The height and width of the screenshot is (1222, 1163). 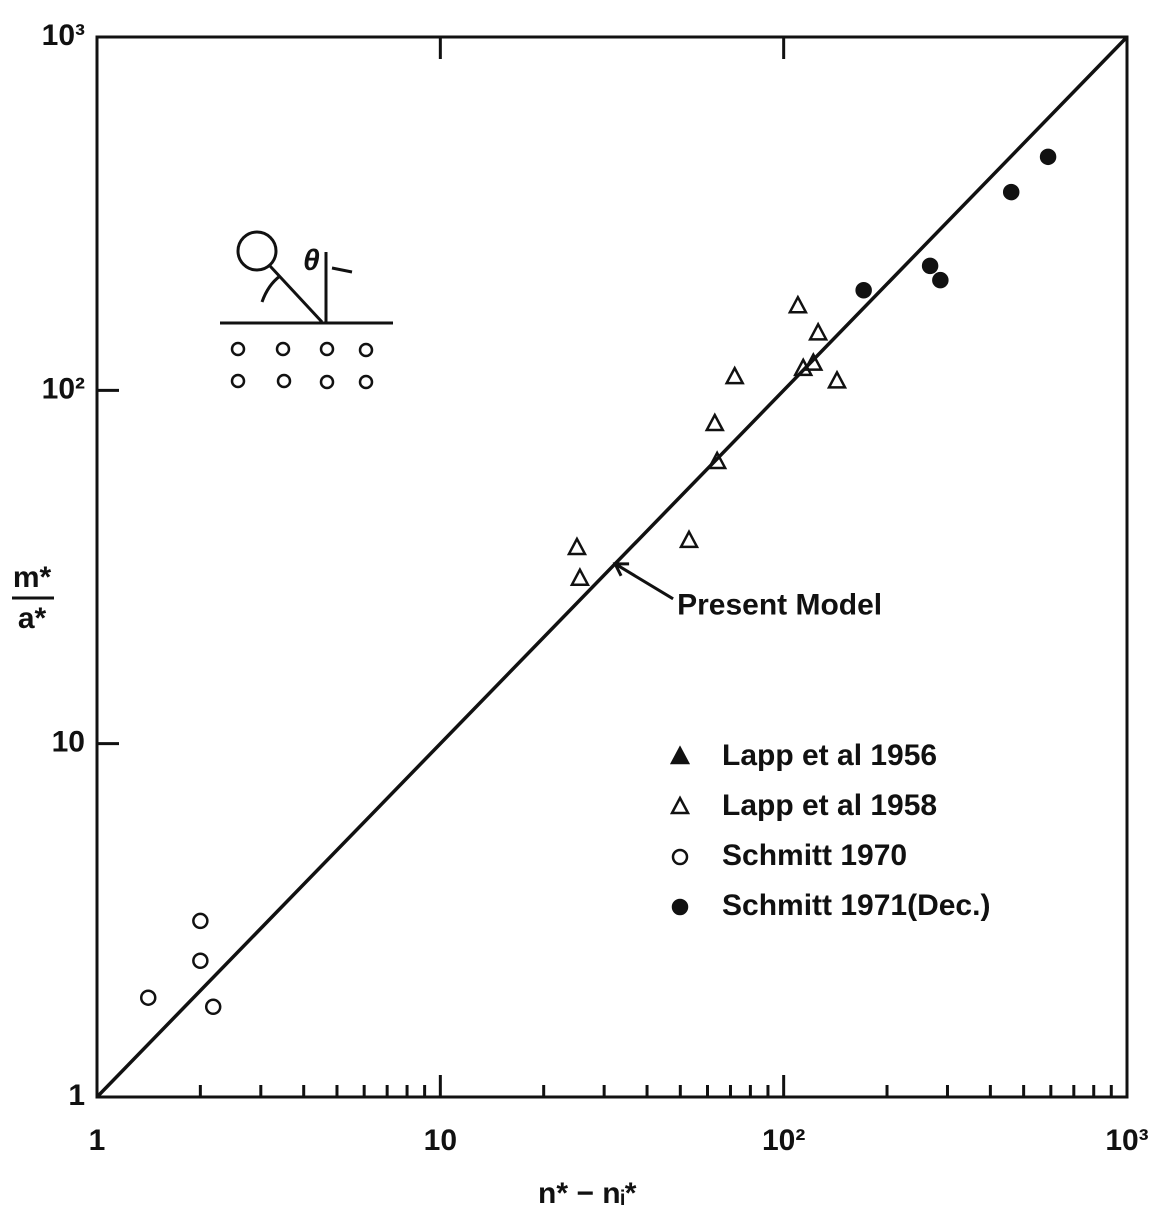 I want to click on legend-label: Lapp et al 1956, so click(x=829, y=755).